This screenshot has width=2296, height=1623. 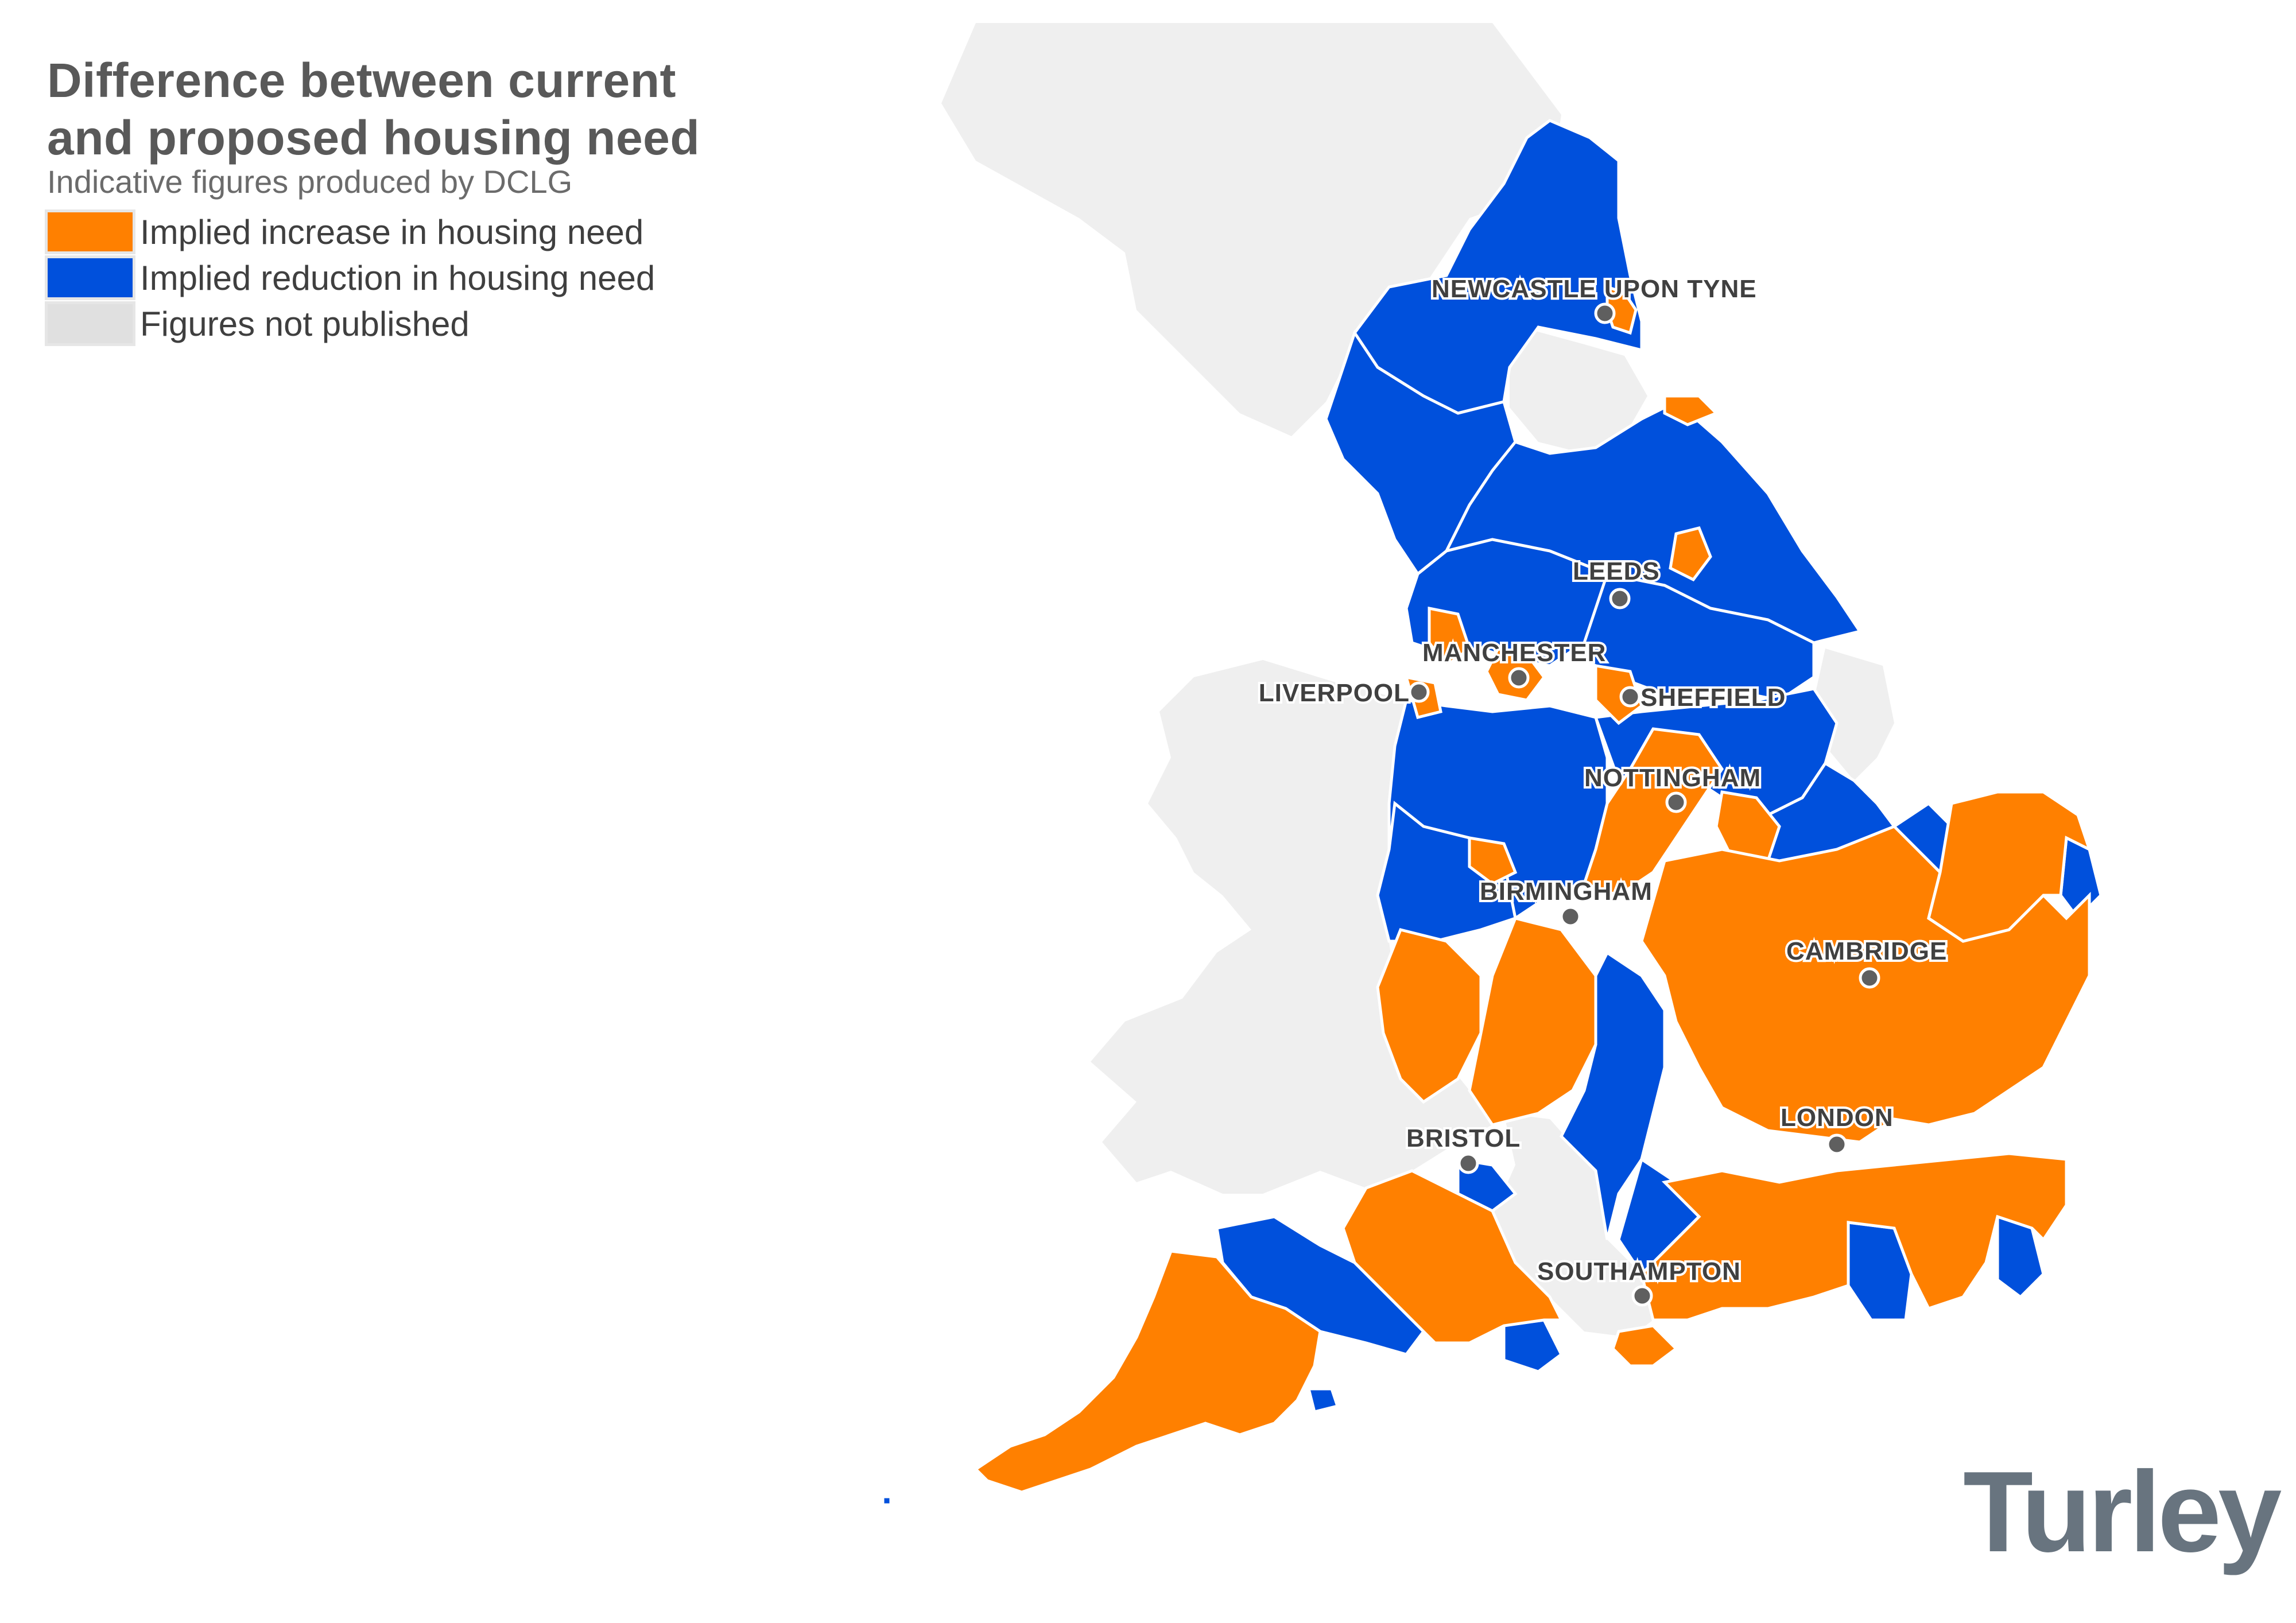 I want to click on region-scilly, so click(x=887, y=1500).